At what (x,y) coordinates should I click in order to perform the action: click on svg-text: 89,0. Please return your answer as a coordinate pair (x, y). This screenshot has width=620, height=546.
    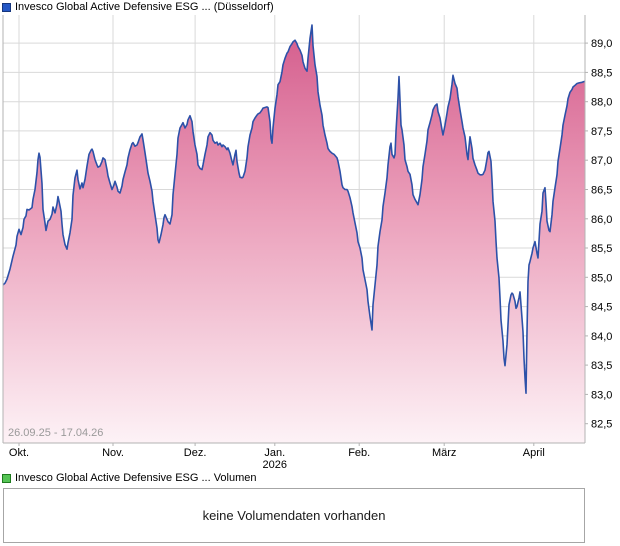
    Looking at the image, I should click on (601, 44).